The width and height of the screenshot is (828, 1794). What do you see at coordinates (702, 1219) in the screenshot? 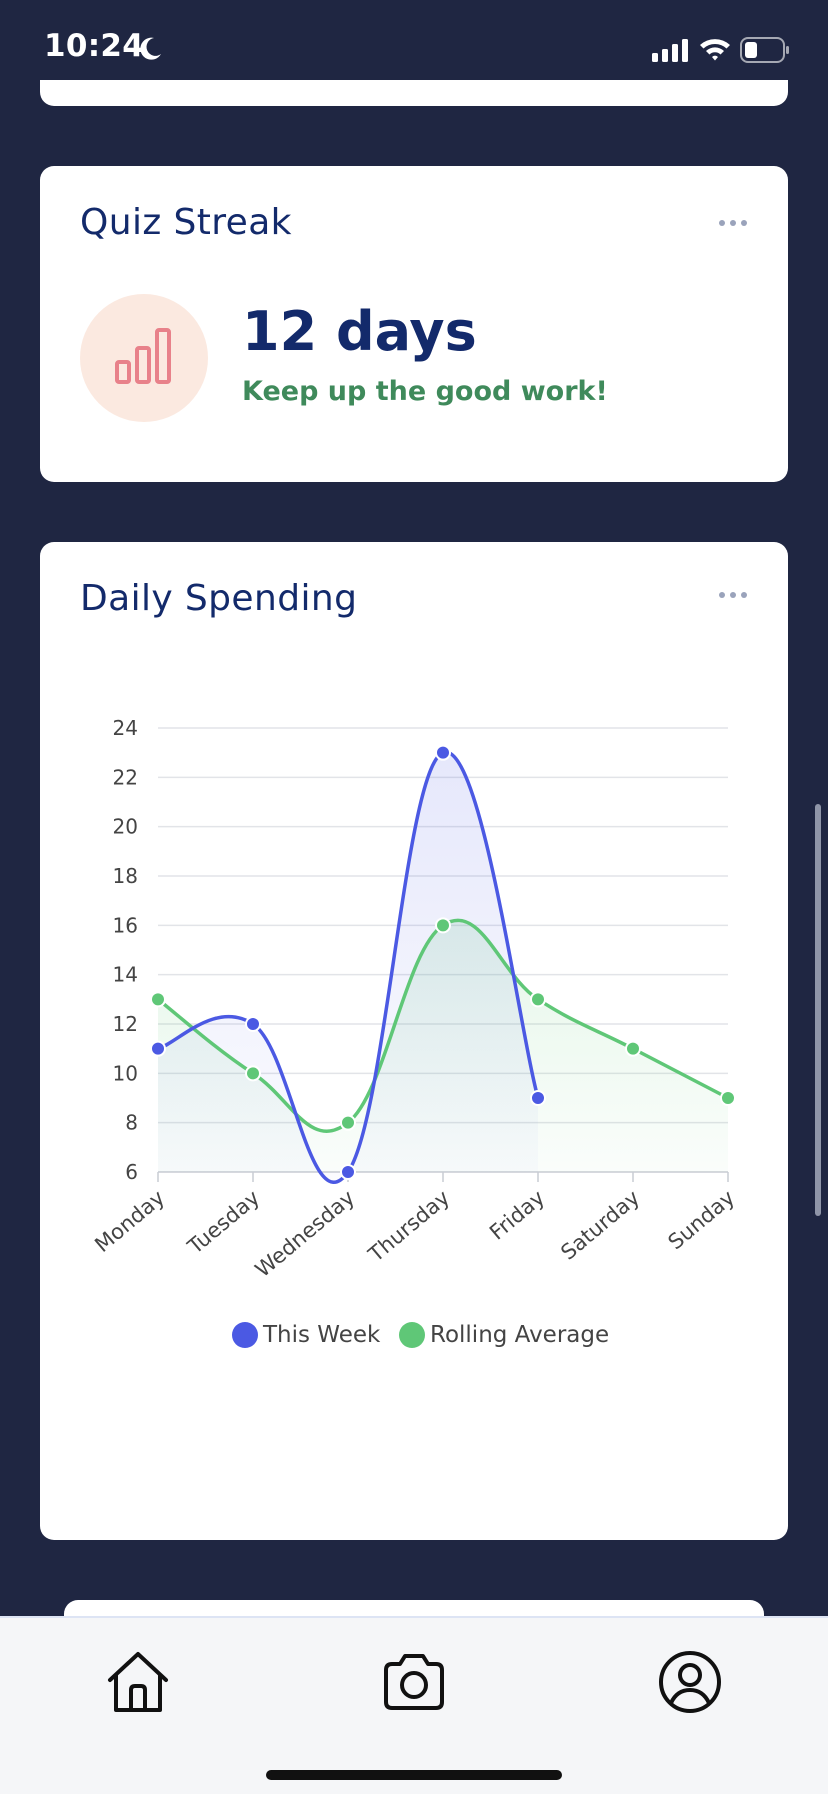
I see `x-tick-label: Sunday` at bounding box center [702, 1219].